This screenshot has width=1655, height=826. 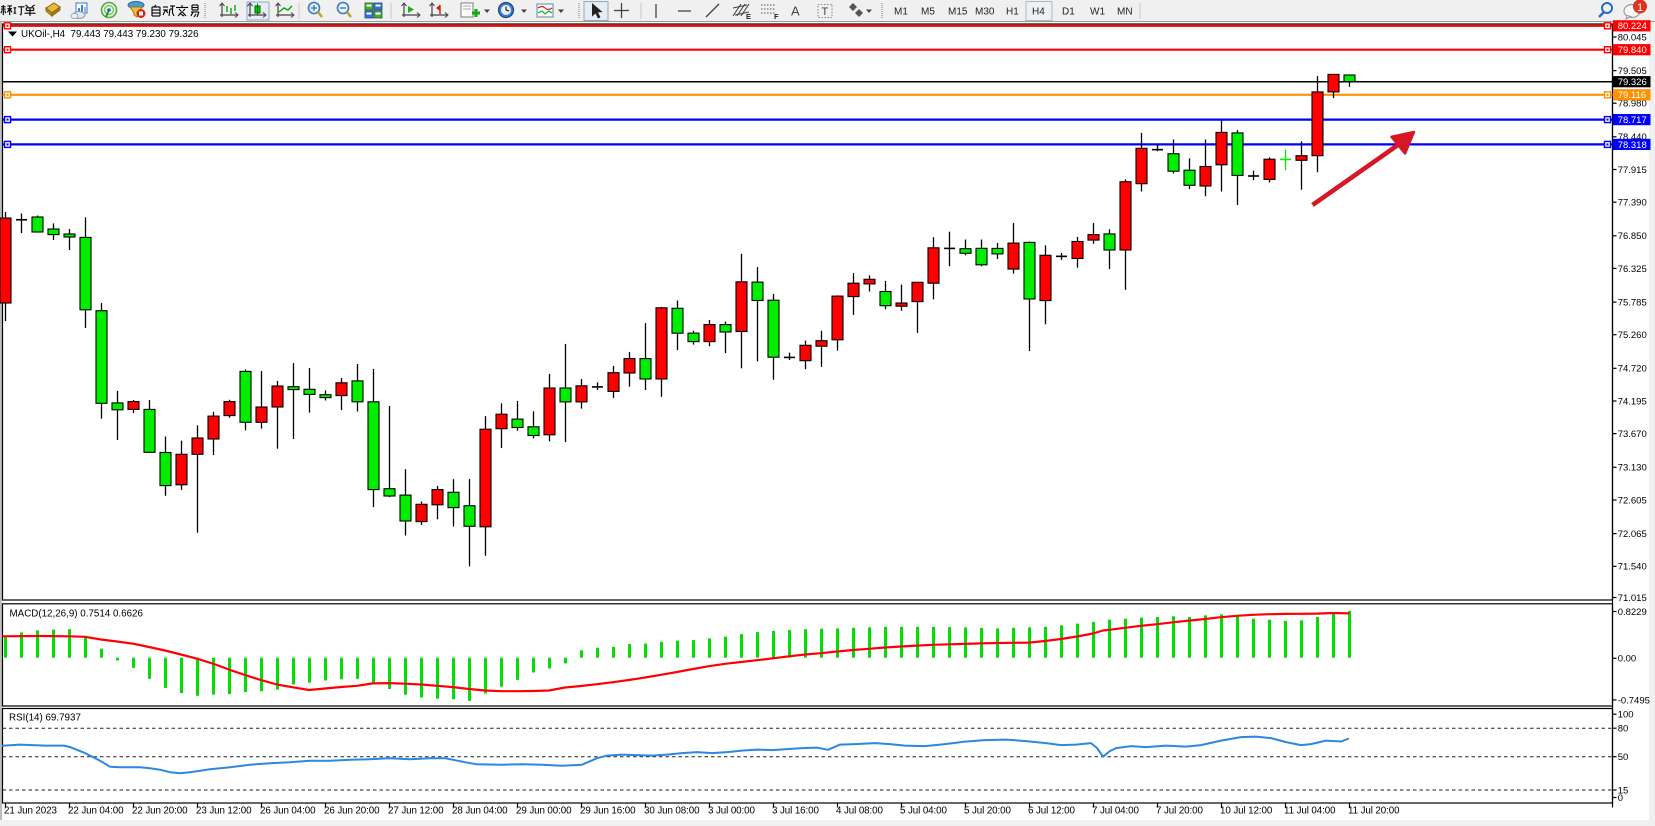 I want to click on svg-text: F, so click(x=776, y=16).